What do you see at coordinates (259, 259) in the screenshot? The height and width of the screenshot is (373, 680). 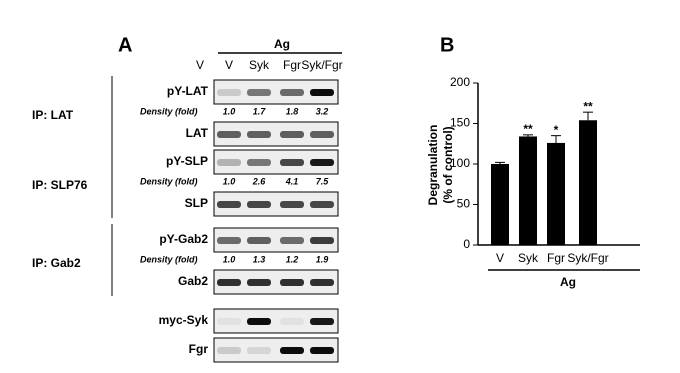 I see `density-value: 1.3` at bounding box center [259, 259].